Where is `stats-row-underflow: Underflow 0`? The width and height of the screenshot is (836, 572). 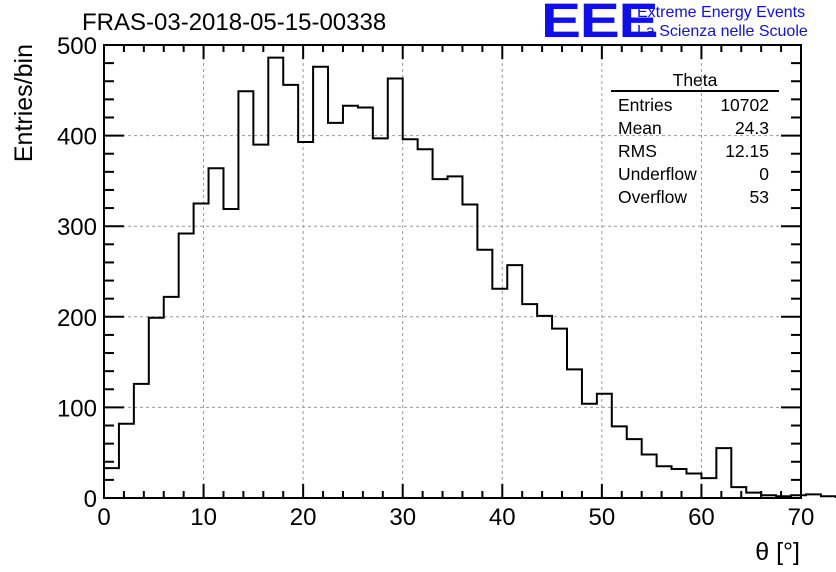 stats-row-underflow: Underflow 0 is located at coordinates (695, 174).